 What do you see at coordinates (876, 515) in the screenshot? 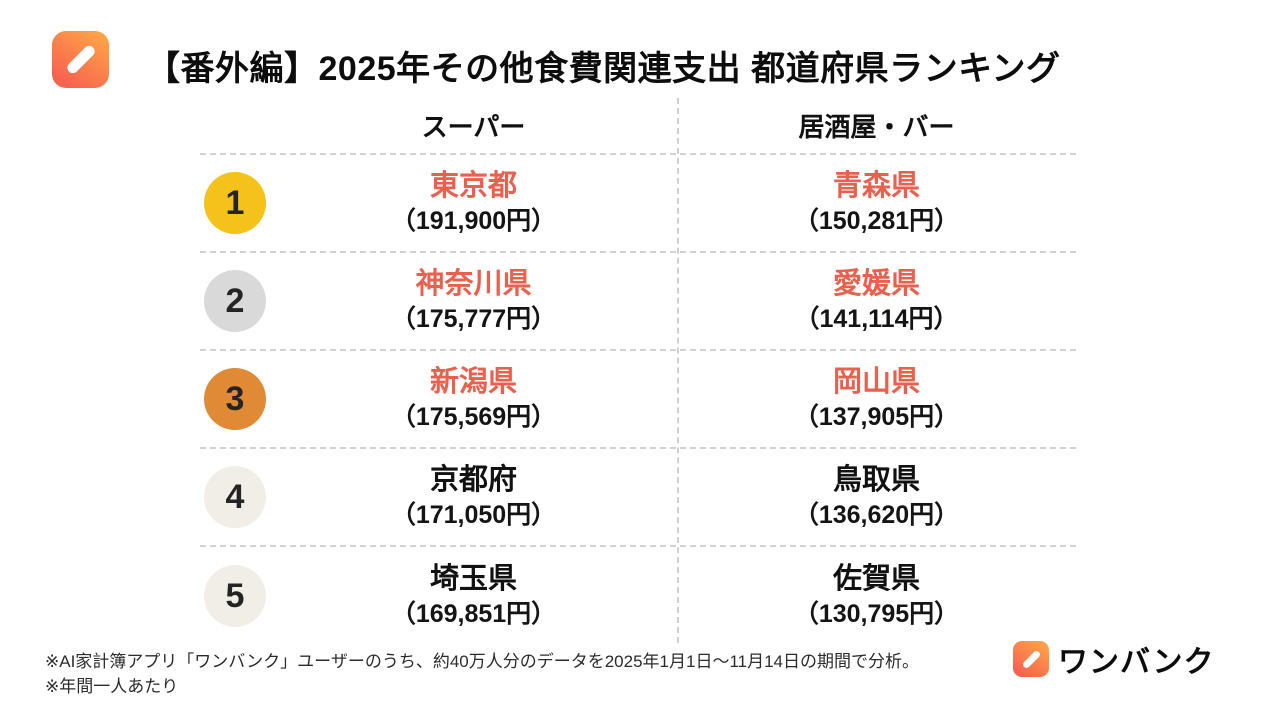
I see `prefecture-value: （136,620円）` at bounding box center [876, 515].